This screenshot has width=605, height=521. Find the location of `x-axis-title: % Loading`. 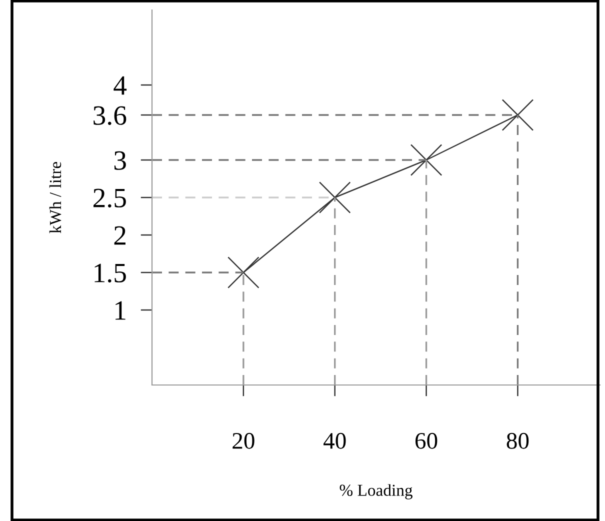

x-axis-title: % Loading is located at coordinates (376, 492).